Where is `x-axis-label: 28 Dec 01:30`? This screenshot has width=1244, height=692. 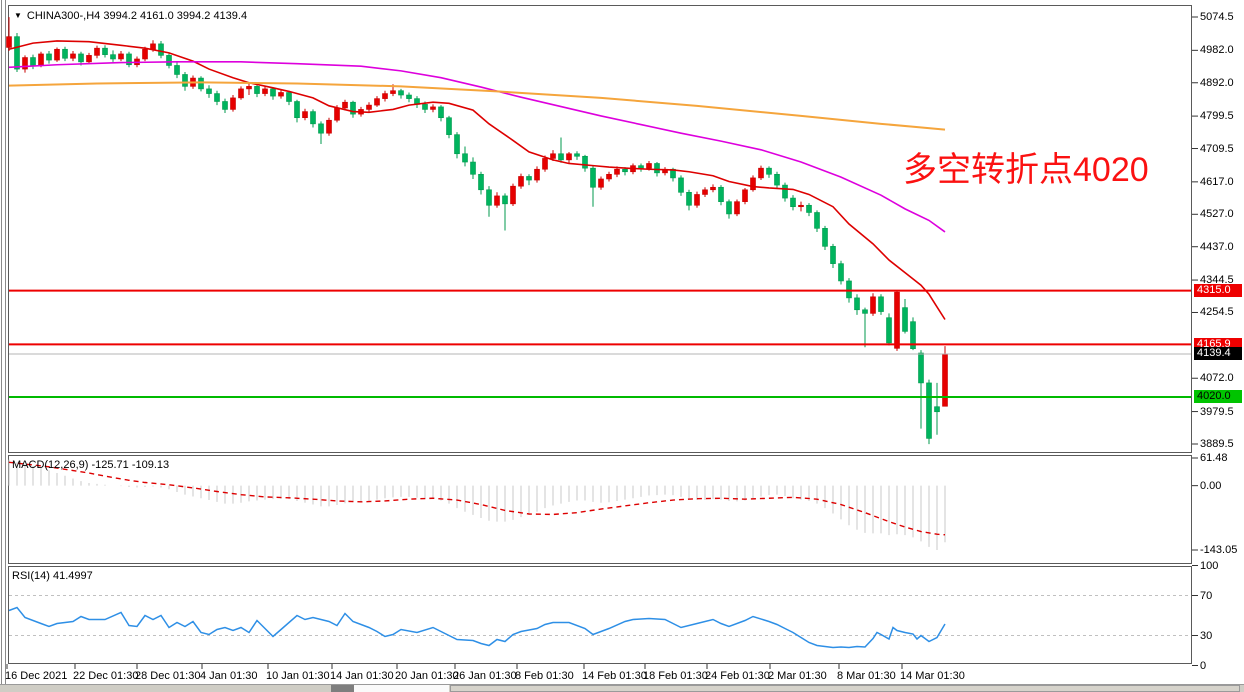 x-axis-label: 28 Dec 01:30 is located at coordinates (168, 676).